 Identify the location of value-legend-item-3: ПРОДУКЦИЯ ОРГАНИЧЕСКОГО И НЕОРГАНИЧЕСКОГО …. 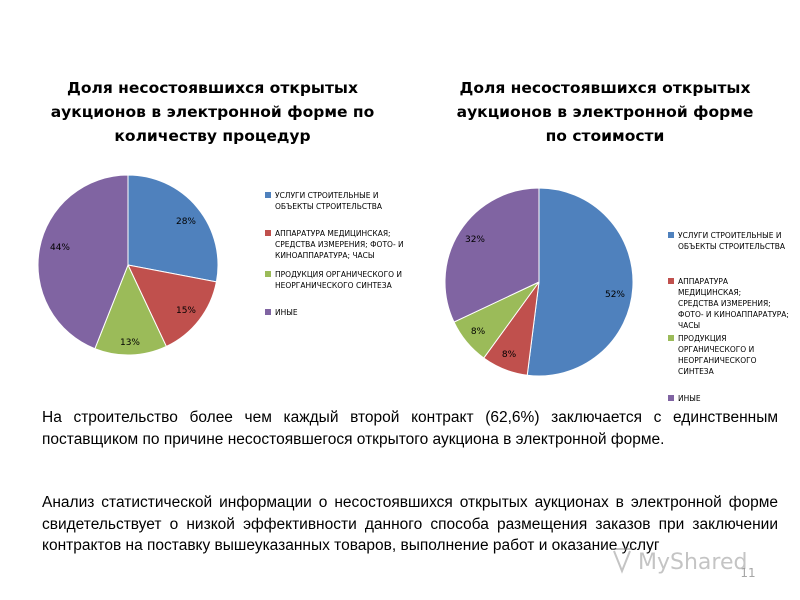
(730, 355).